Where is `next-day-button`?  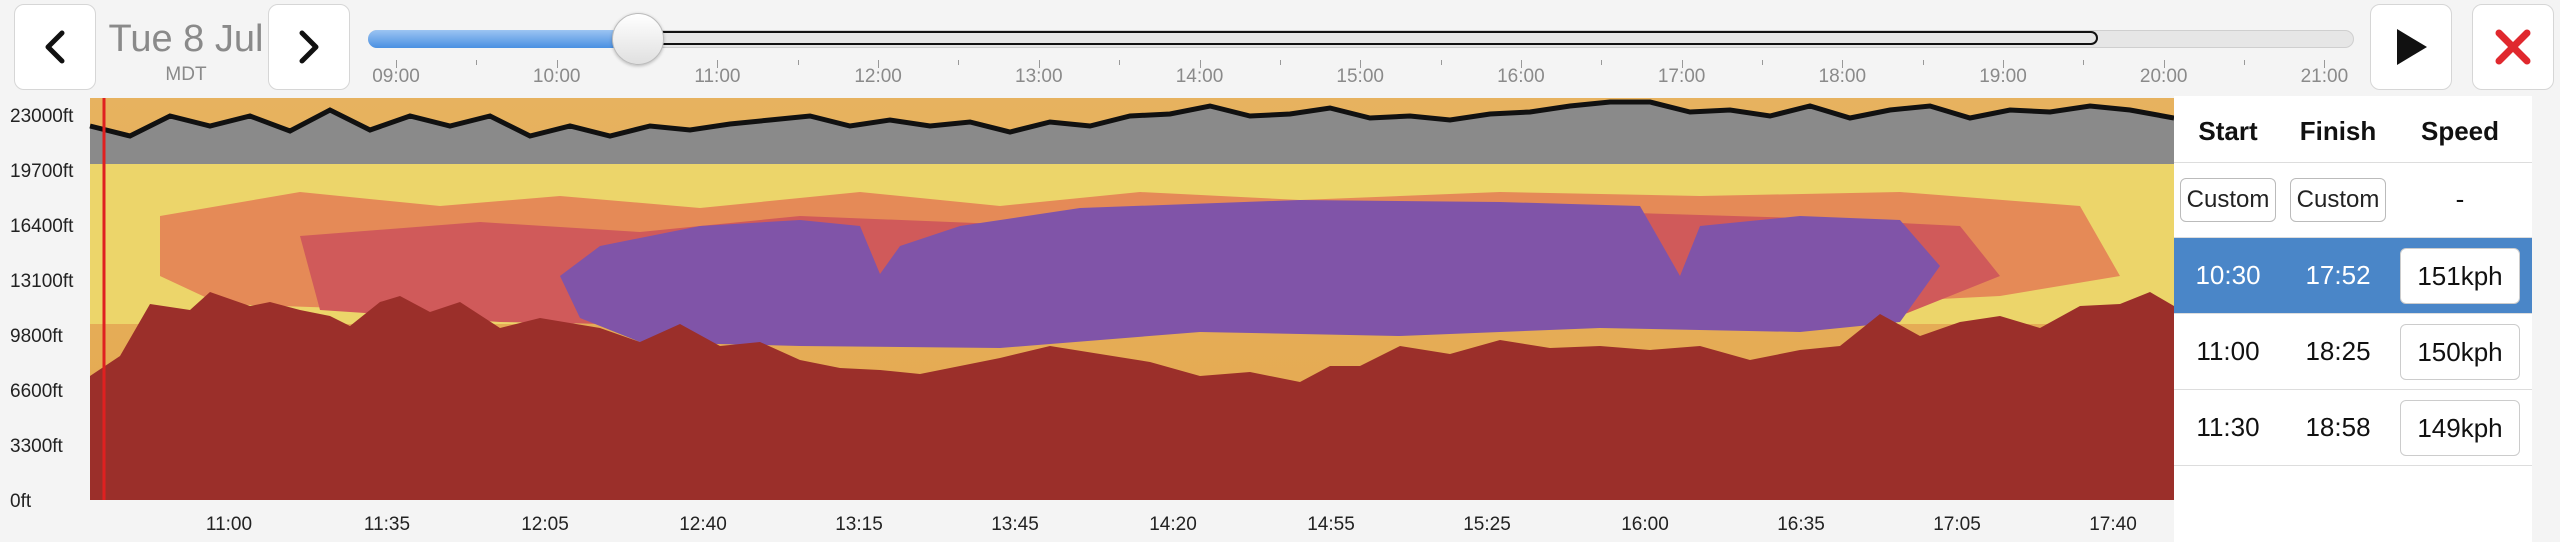 next-day-button is located at coordinates (309, 47).